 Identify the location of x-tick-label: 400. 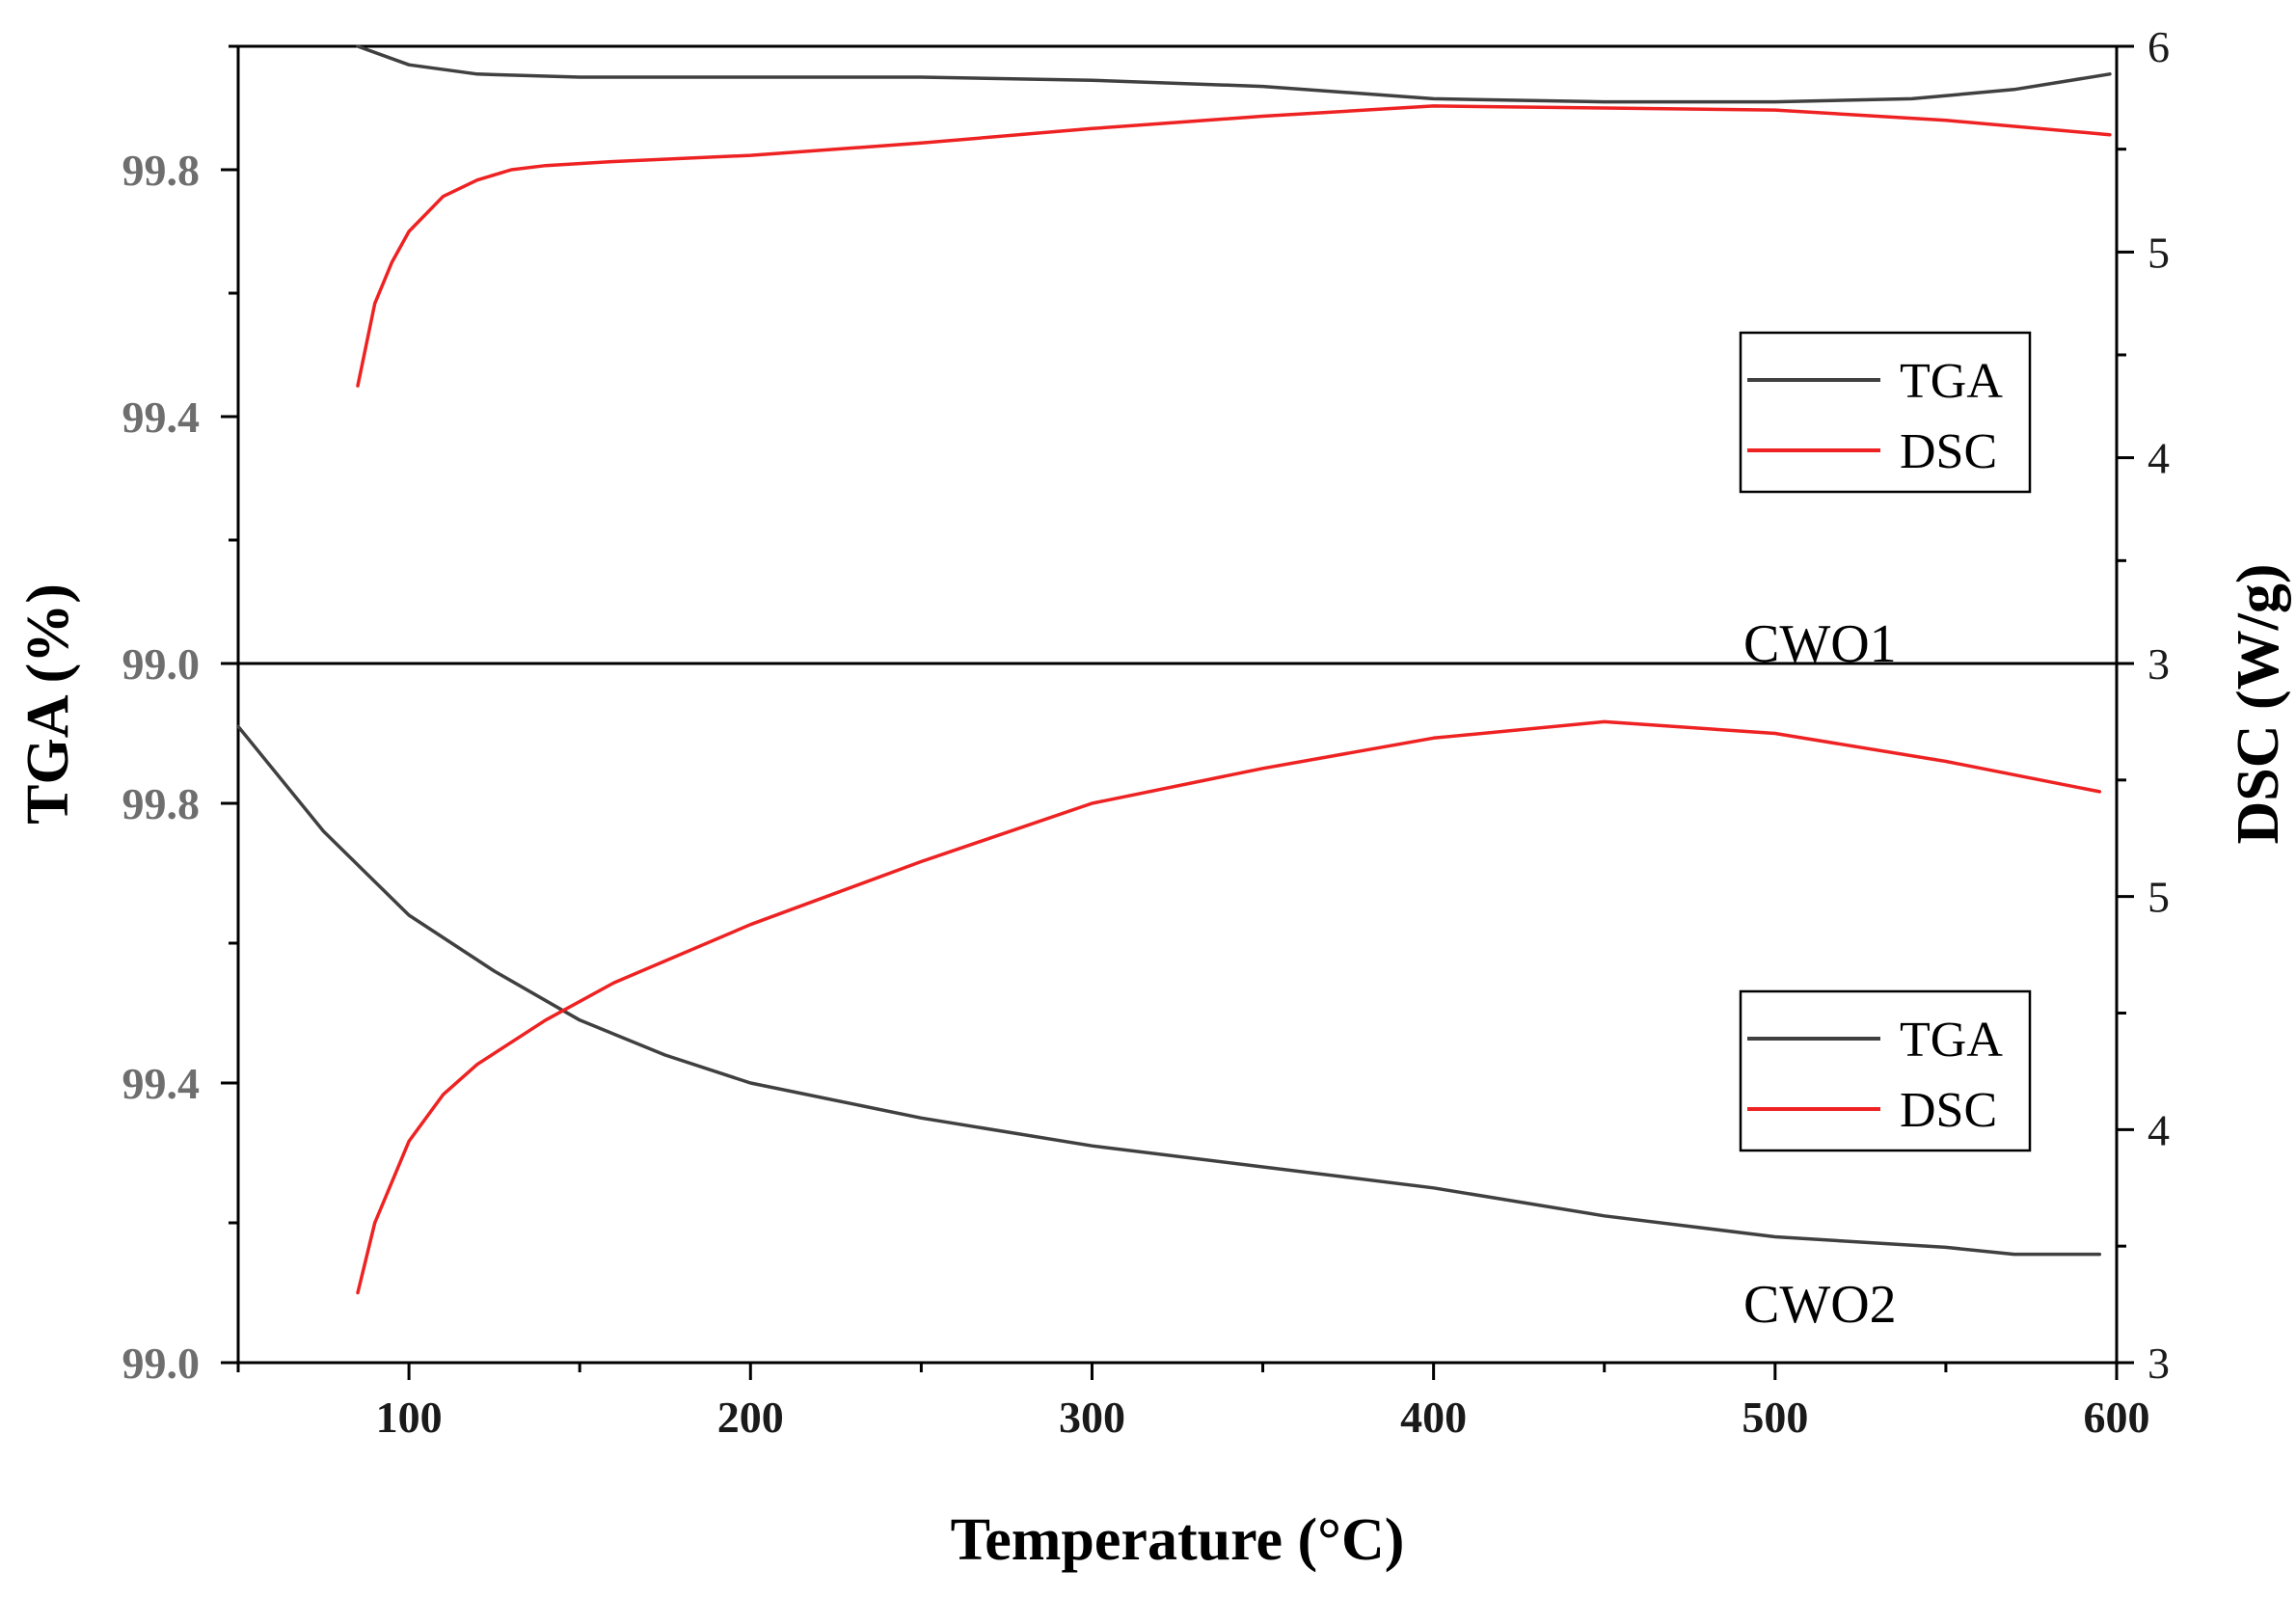
(1433, 1417).